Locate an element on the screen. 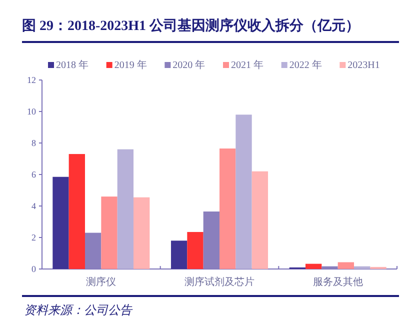 The width and height of the screenshot is (415, 332). y-tick-label: 2 is located at coordinates (34, 237).